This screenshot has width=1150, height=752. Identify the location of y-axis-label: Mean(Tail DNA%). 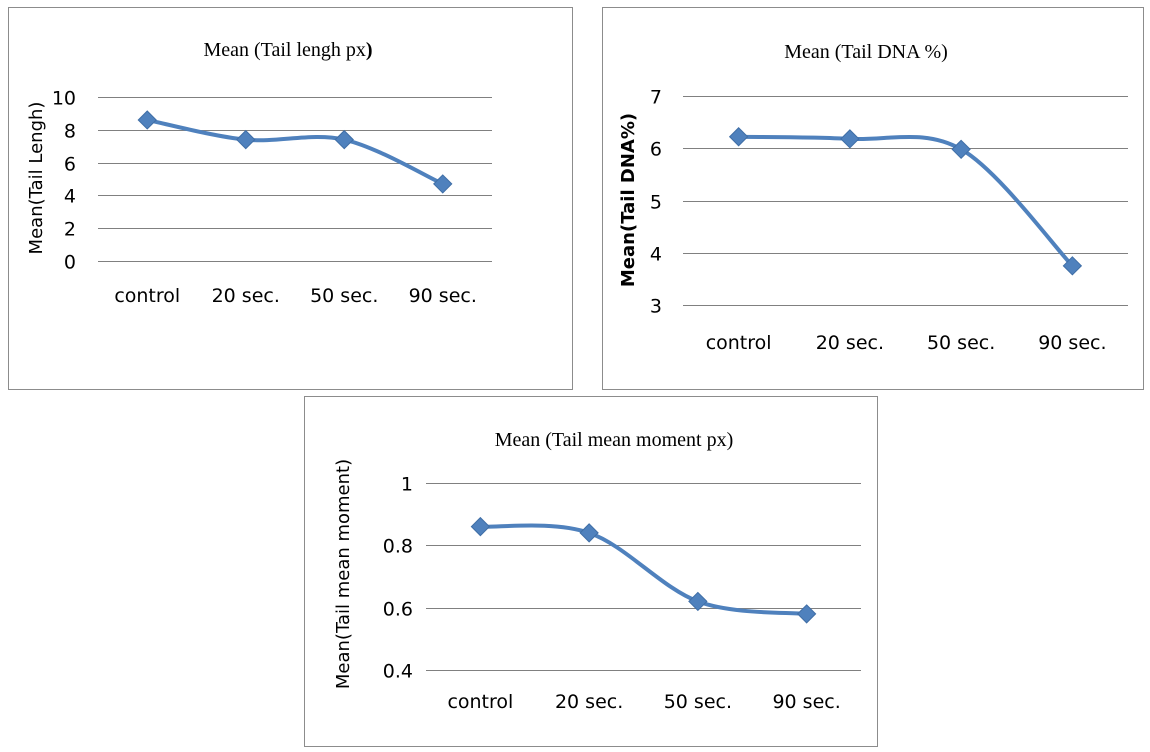
(628, 200).